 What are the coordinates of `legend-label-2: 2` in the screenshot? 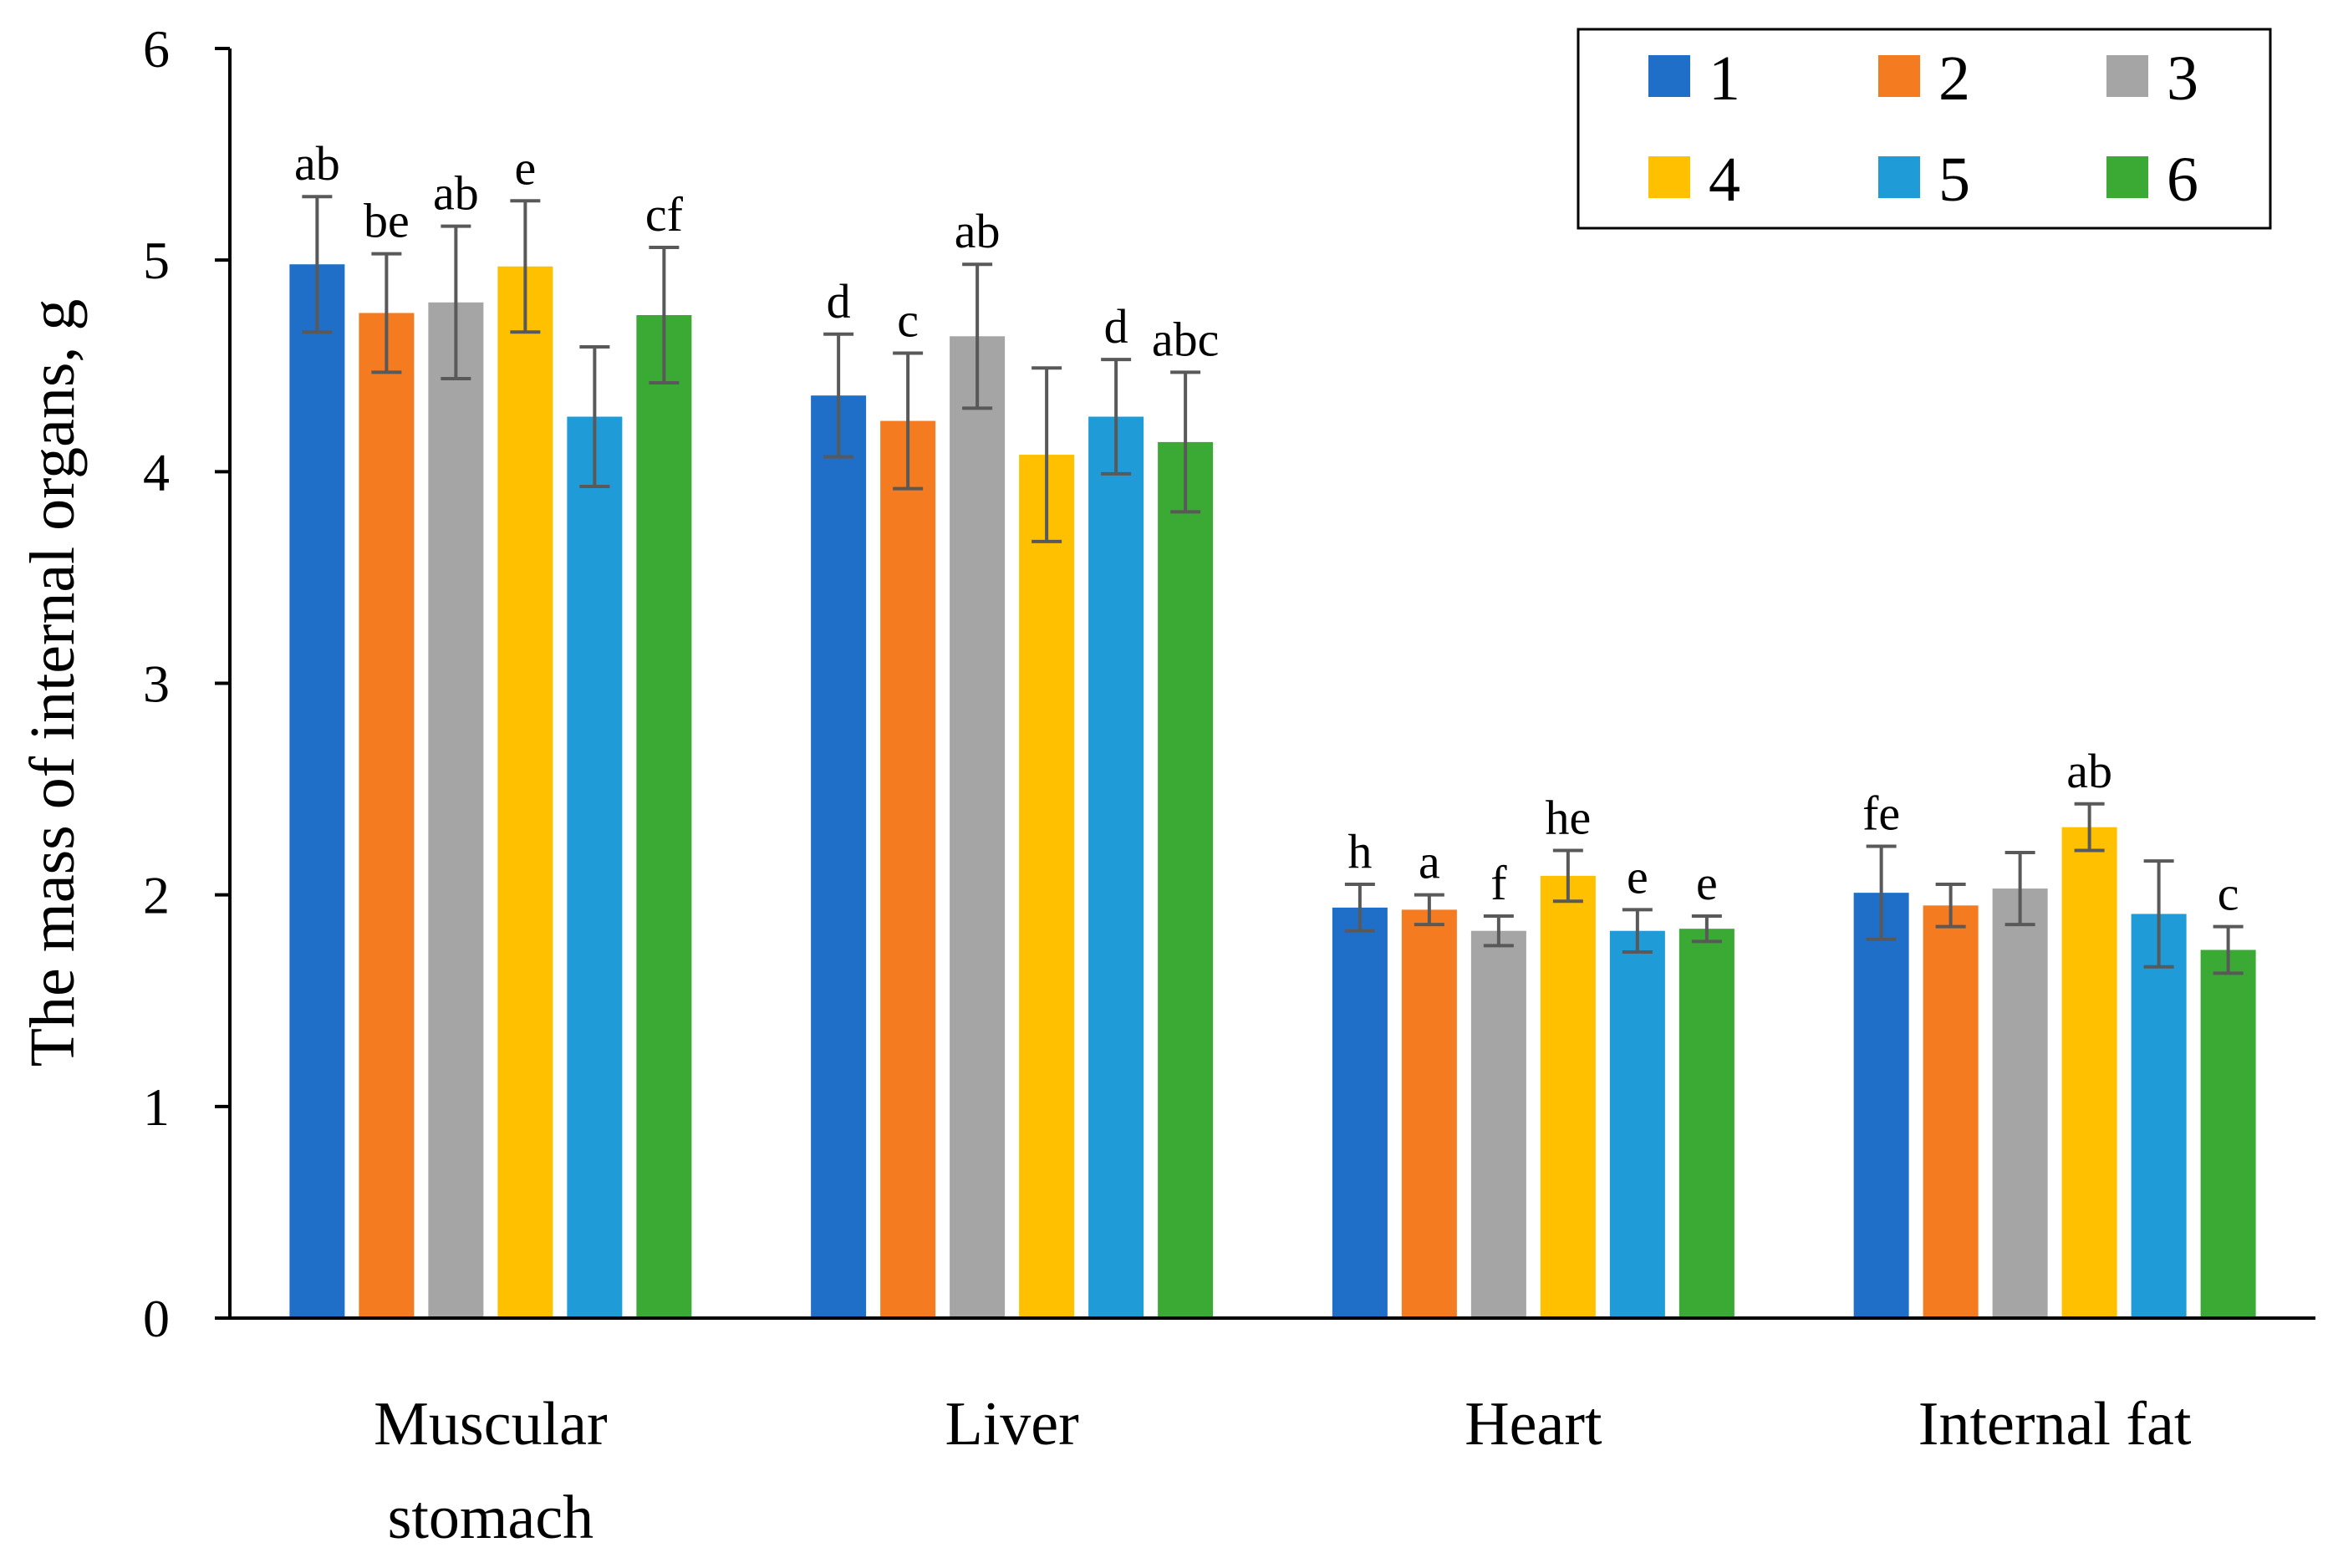 It's located at (1954, 78).